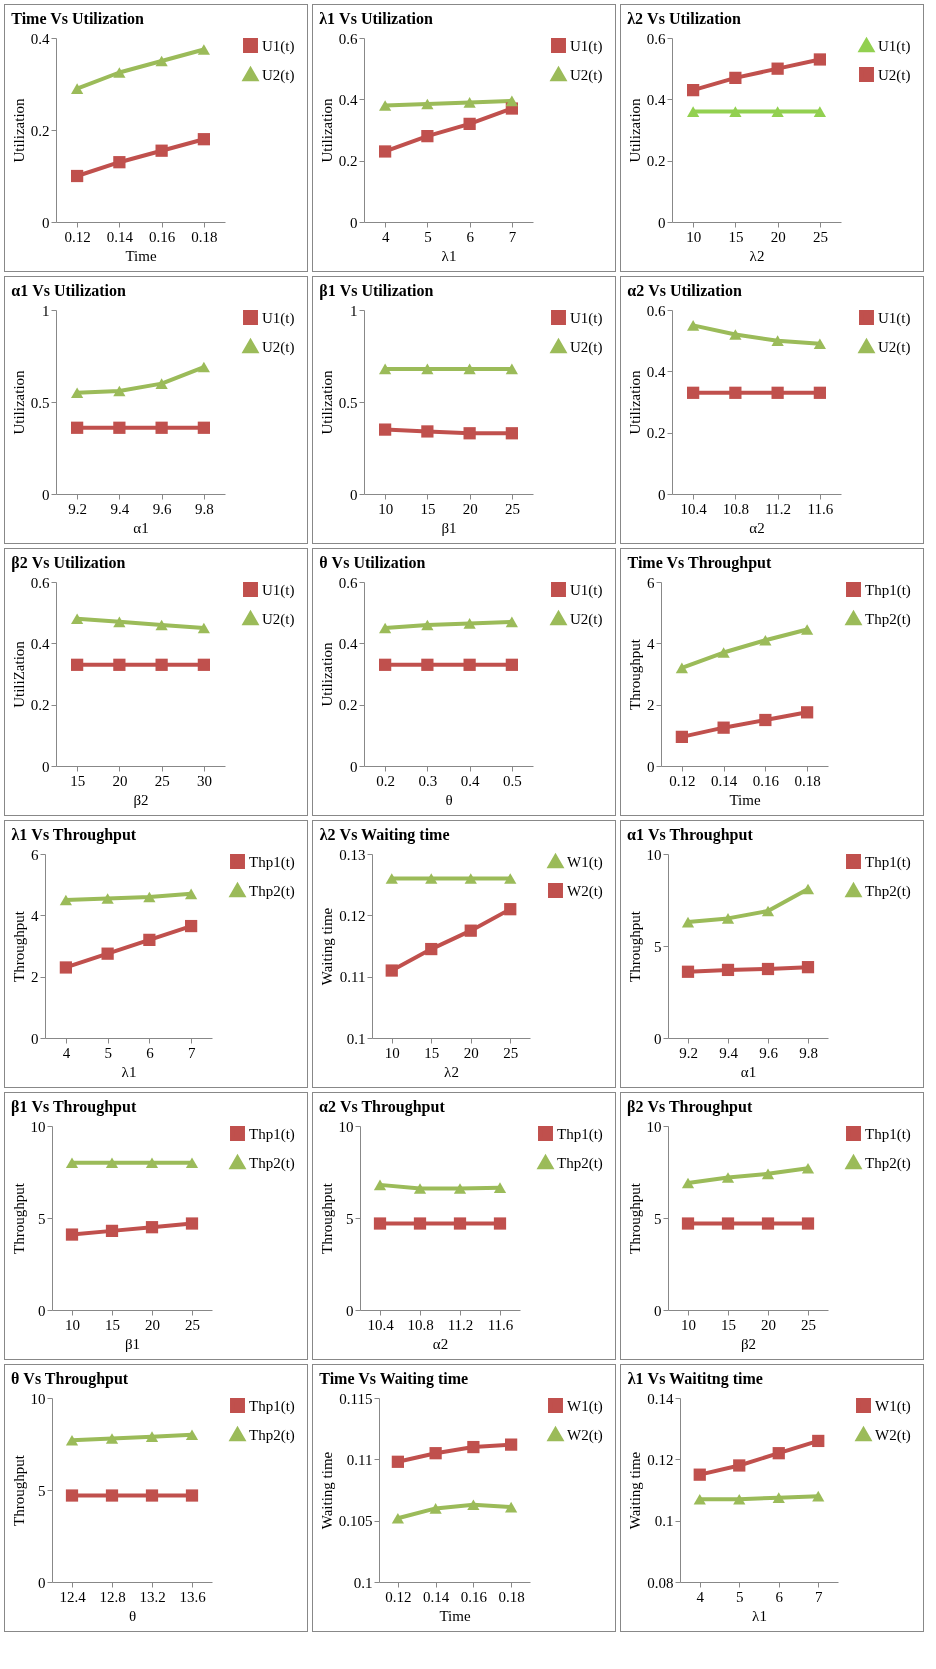  Describe the element at coordinates (748, 1343) in the screenshot. I see `x-axis-title: β2` at that location.